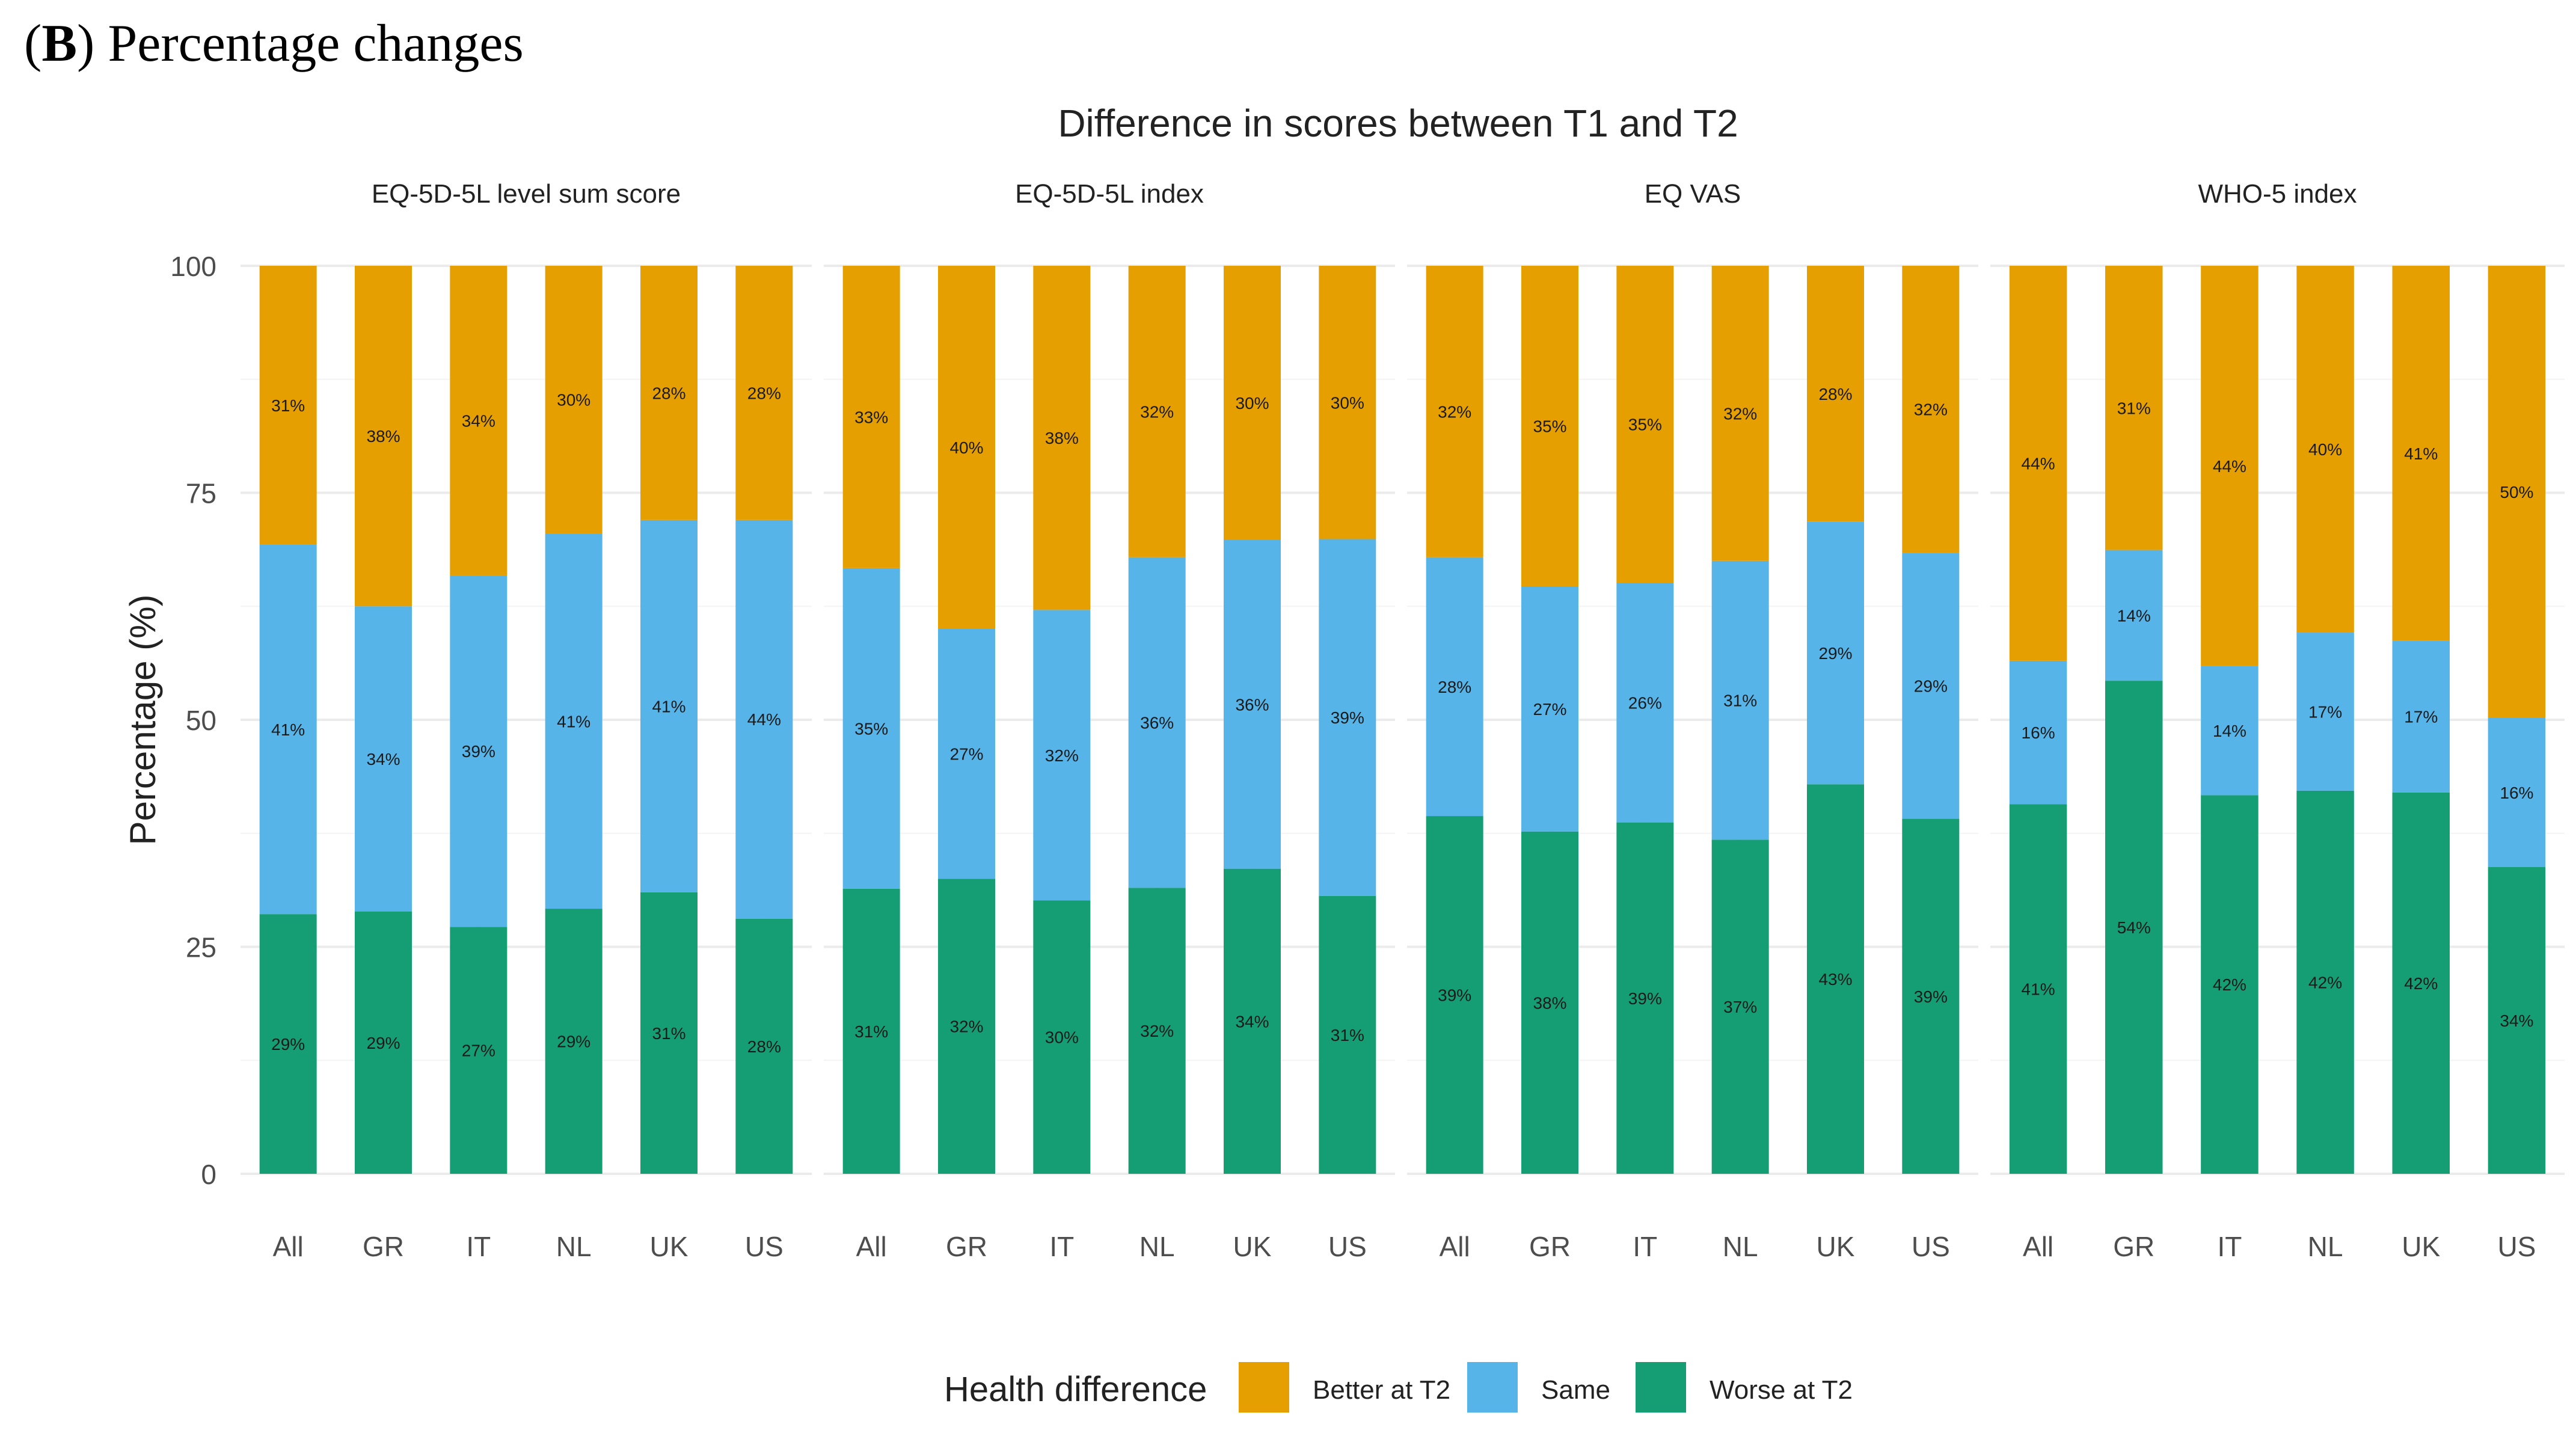  What do you see at coordinates (33, 43) in the screenshot?
I see `panel-open-paren: (` at bounding box center [33, 43].